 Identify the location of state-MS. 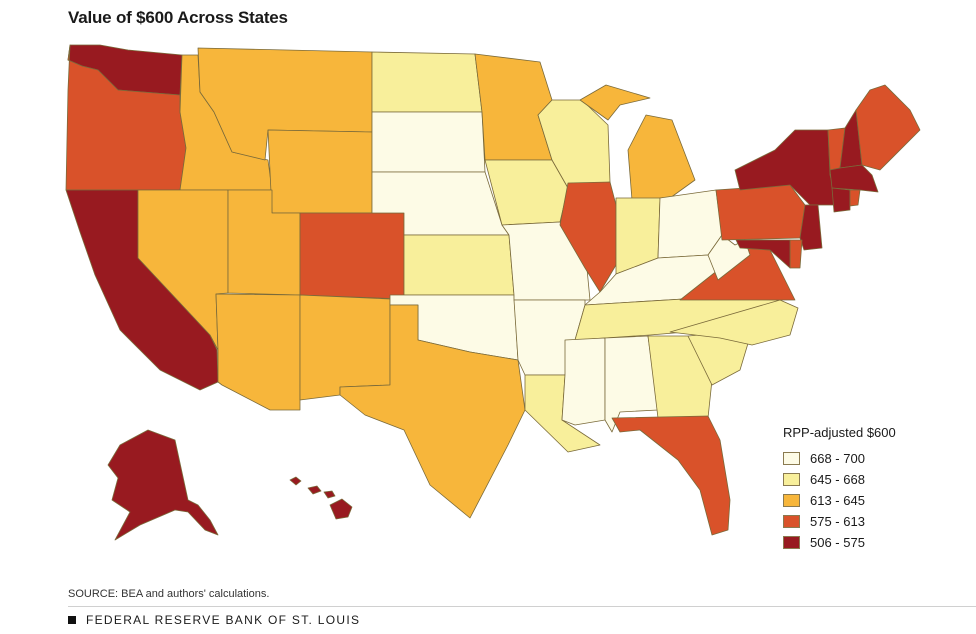
(583, 381).